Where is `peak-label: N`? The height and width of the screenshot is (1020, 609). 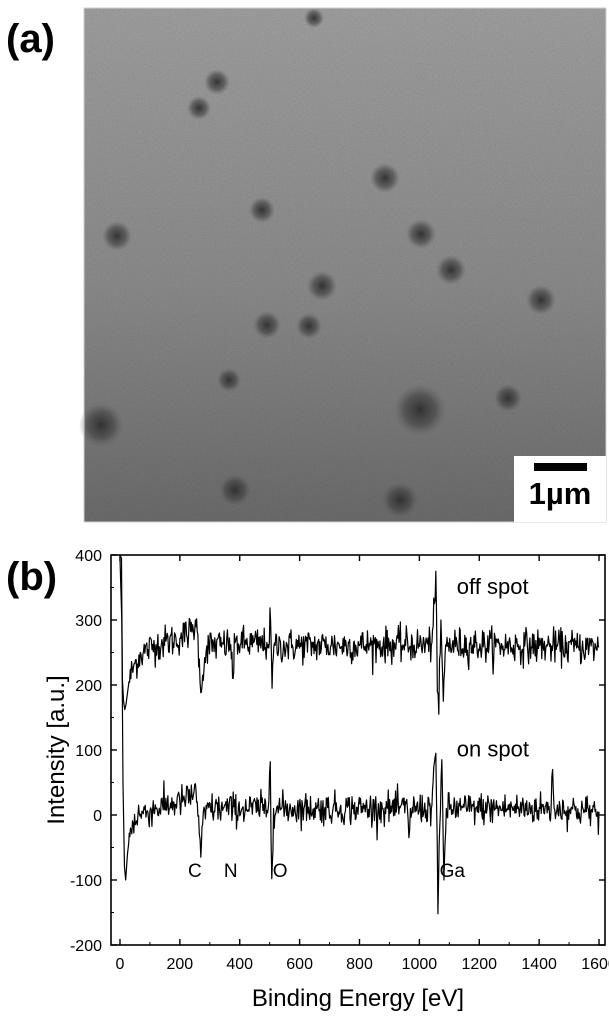 peak-label: N is located at coordinates (231, 871).